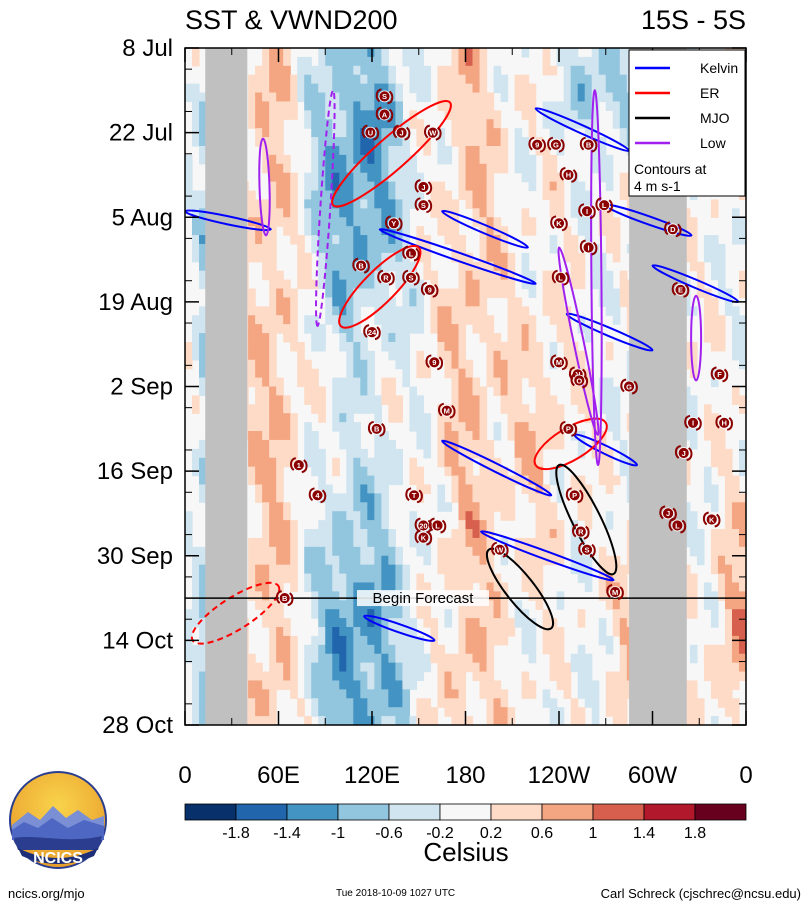 The width and height of the screenshot is (809, 907). I want to click on storm-marker: R, so click(581, 531).